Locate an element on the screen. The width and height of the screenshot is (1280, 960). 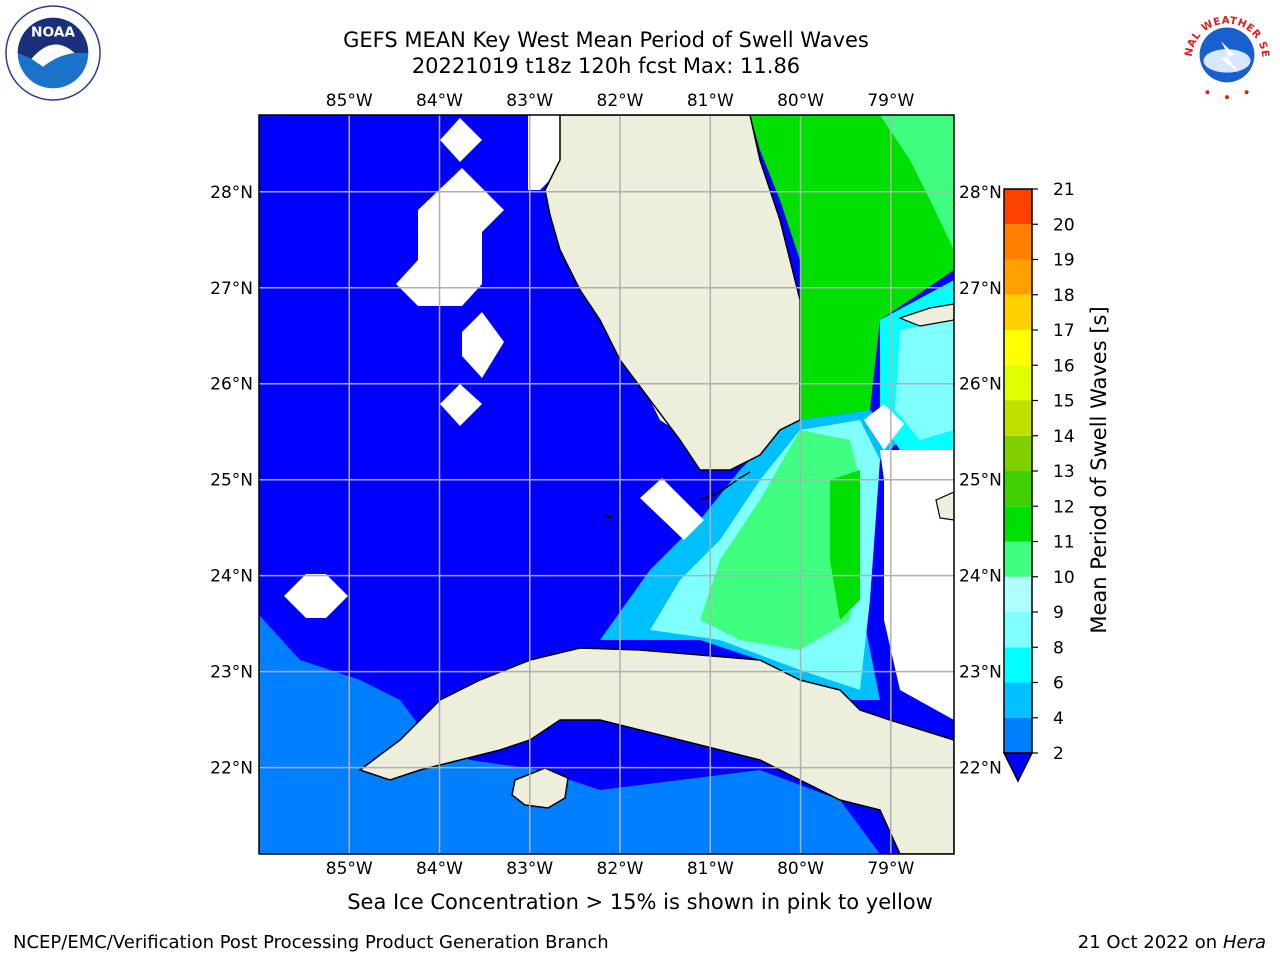
lon-labels-bottom: 85°W 84°W 83°W 82°W 81°W 80°W 79°W is located at coordinates (620, 869).